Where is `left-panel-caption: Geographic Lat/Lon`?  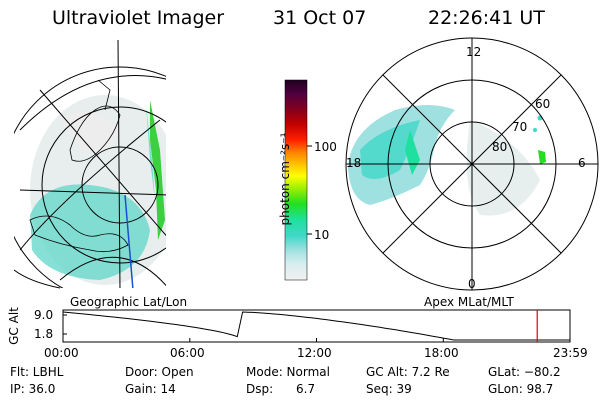
left-panel-caption: Geographic Lat/Lon is located at coordinates (129, 302).